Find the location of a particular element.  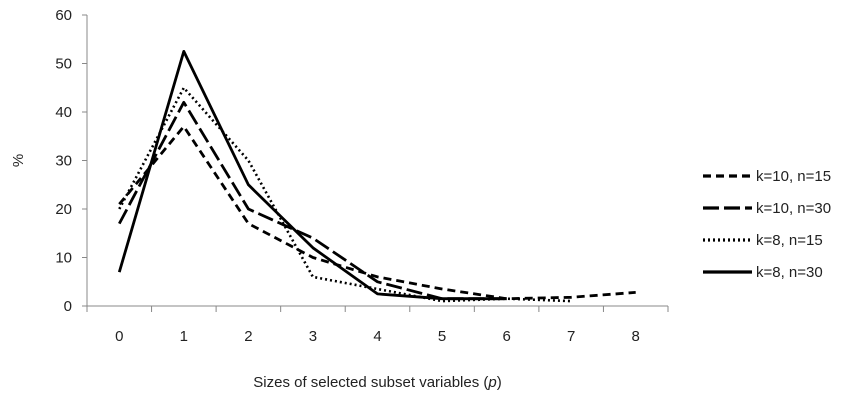

y-tick-label: 50 is located at coordinates (63, 64).